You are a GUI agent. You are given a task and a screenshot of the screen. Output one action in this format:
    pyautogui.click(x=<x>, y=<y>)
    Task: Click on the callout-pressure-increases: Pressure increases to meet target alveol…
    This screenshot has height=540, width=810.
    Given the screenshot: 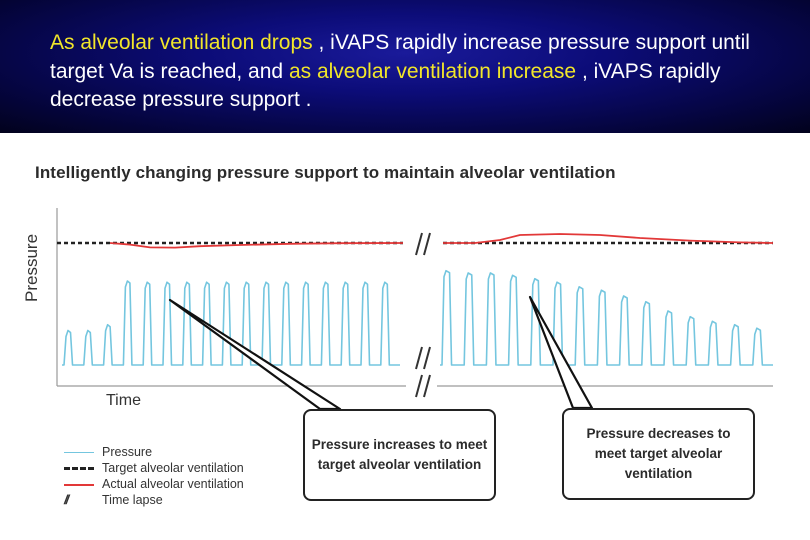 What is the action you would take?
    pyautogui.click(x=399, y=455)
    